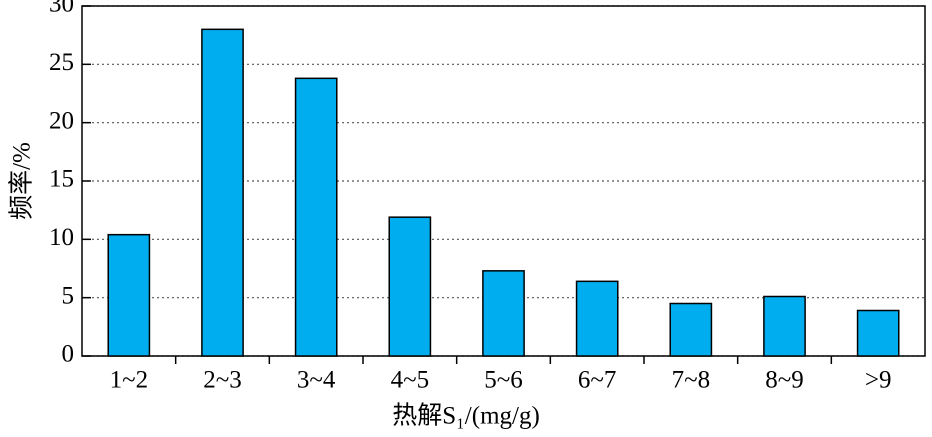 The image size is (932, 437). What do you see at coordinates (61, 179) in the screenshot?
I see `y-tick-label: 15` at bounding box center [61, 179].